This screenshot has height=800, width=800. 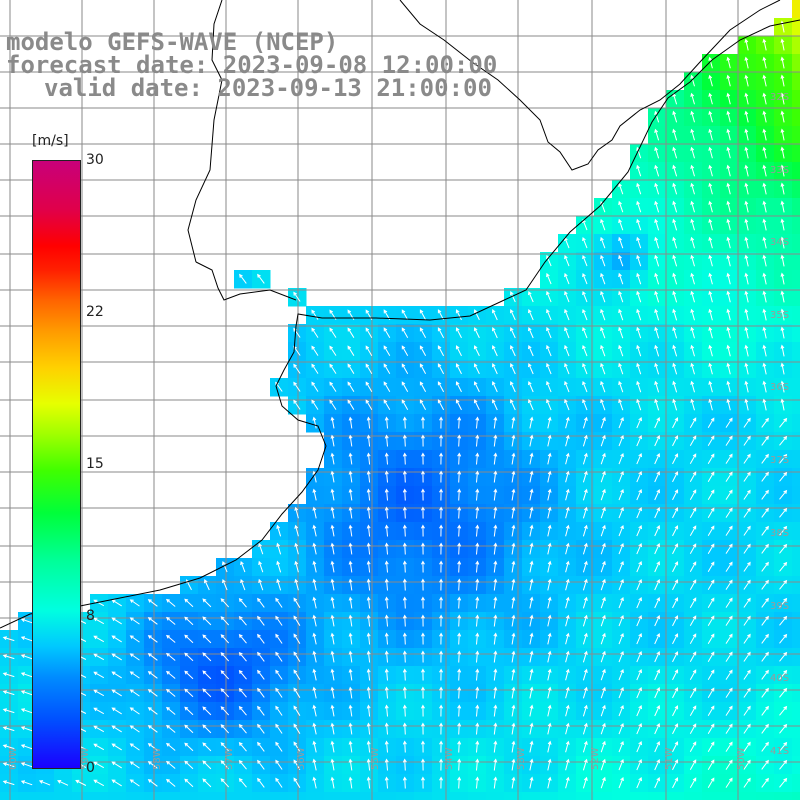 What do you see at coordinates (521, 758) in the screenshot?
I see `longitude-label: 53W` at bounding box center [521, 758].